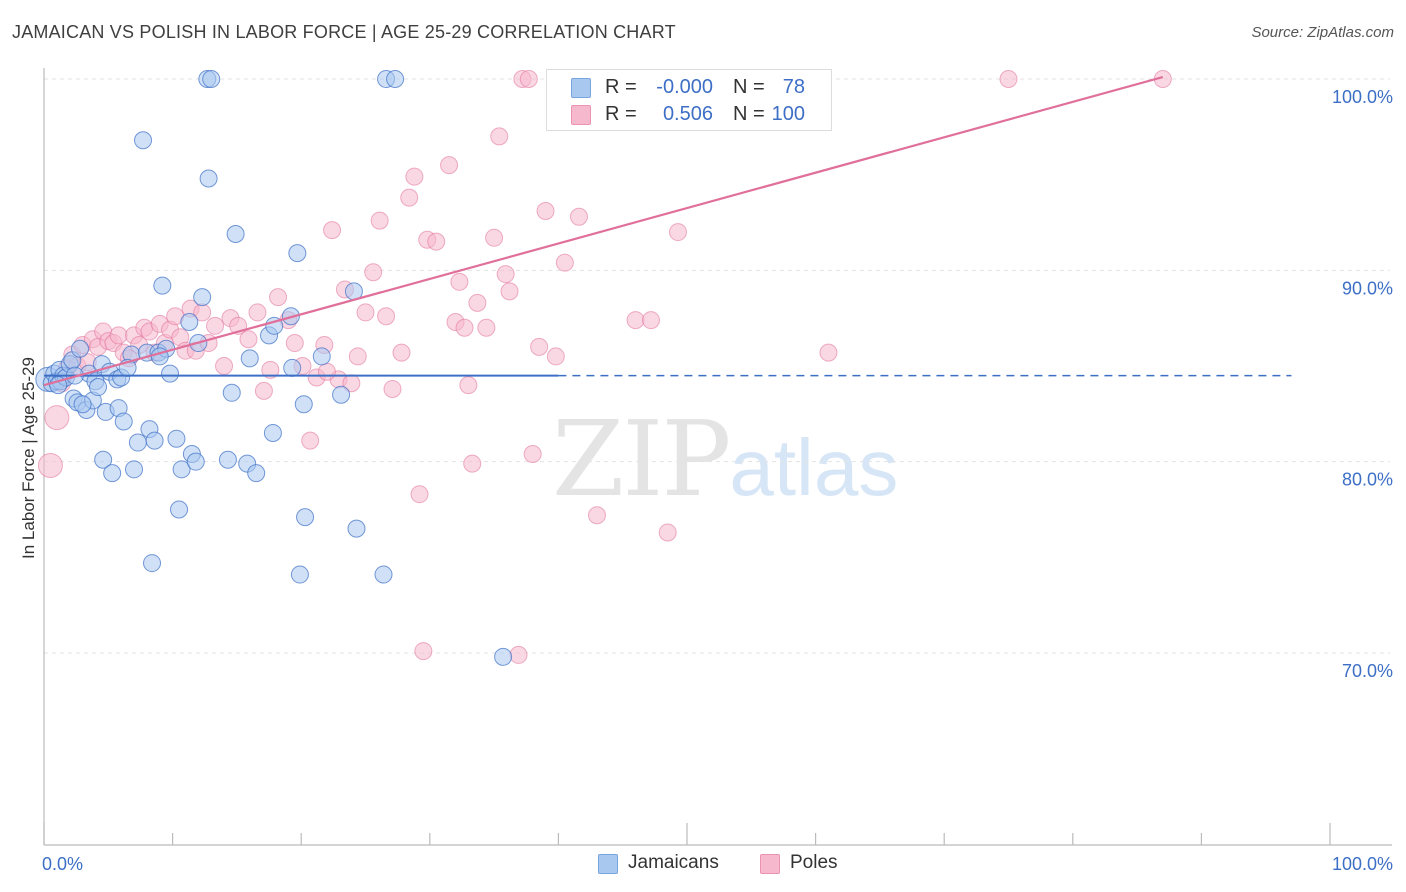 The height and width of the screenshot is (892, 1406). I want to click on watermark-zip: ZIP, so click(641, 459).